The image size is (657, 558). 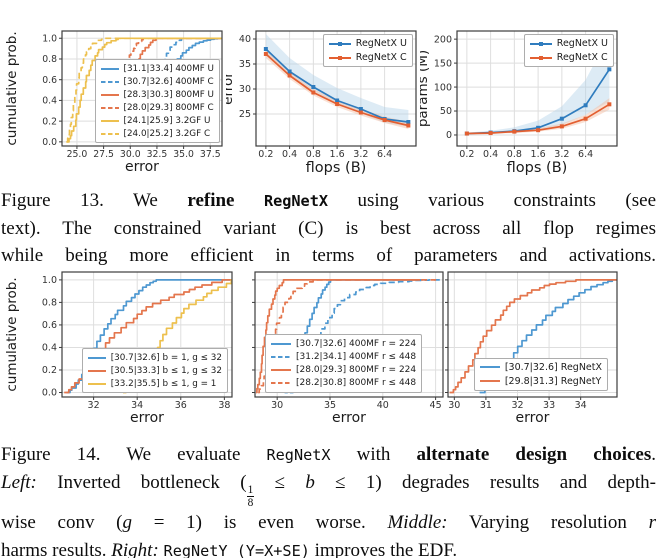 What do you see at coordinates (425, 88) in the screenshot?
I see `y-axis-label: params (M)` at bounding box center [425, 88].